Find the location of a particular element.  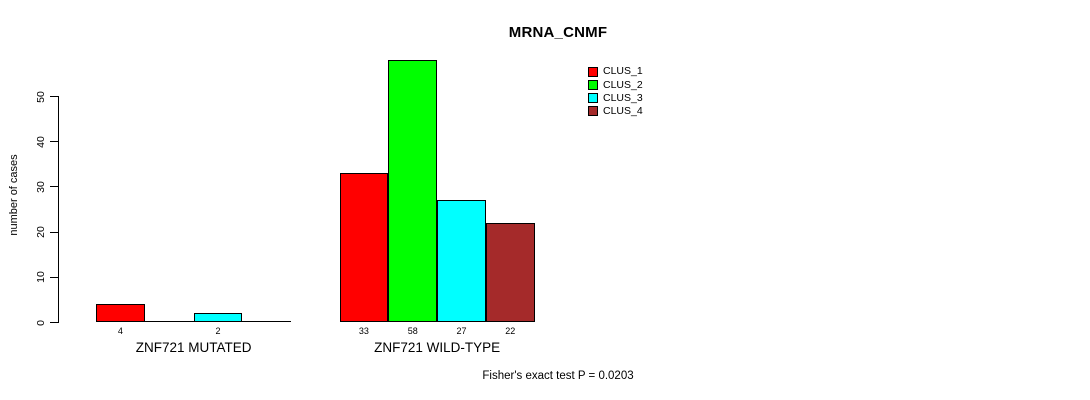

legend-item-label: CLUS_3 is located at coordinates (623, 97).